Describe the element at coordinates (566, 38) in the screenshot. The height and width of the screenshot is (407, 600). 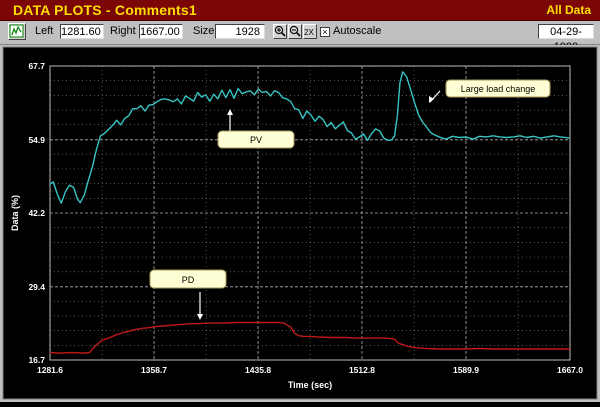
I see `date-field: 04-29-1999` at that location.